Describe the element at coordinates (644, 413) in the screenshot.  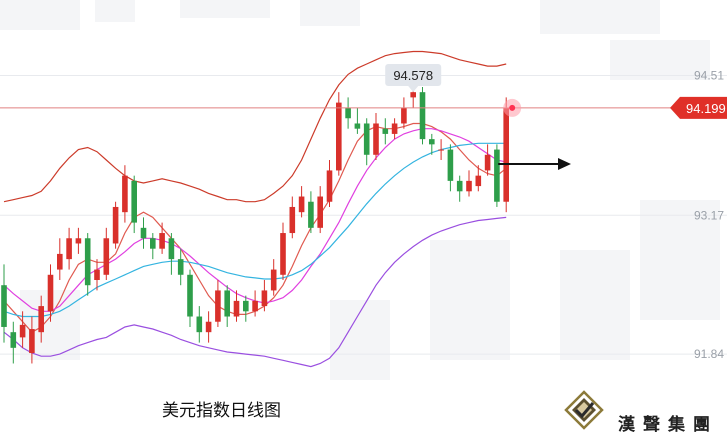
I see `company-logo: 漢聲集團` at that location.